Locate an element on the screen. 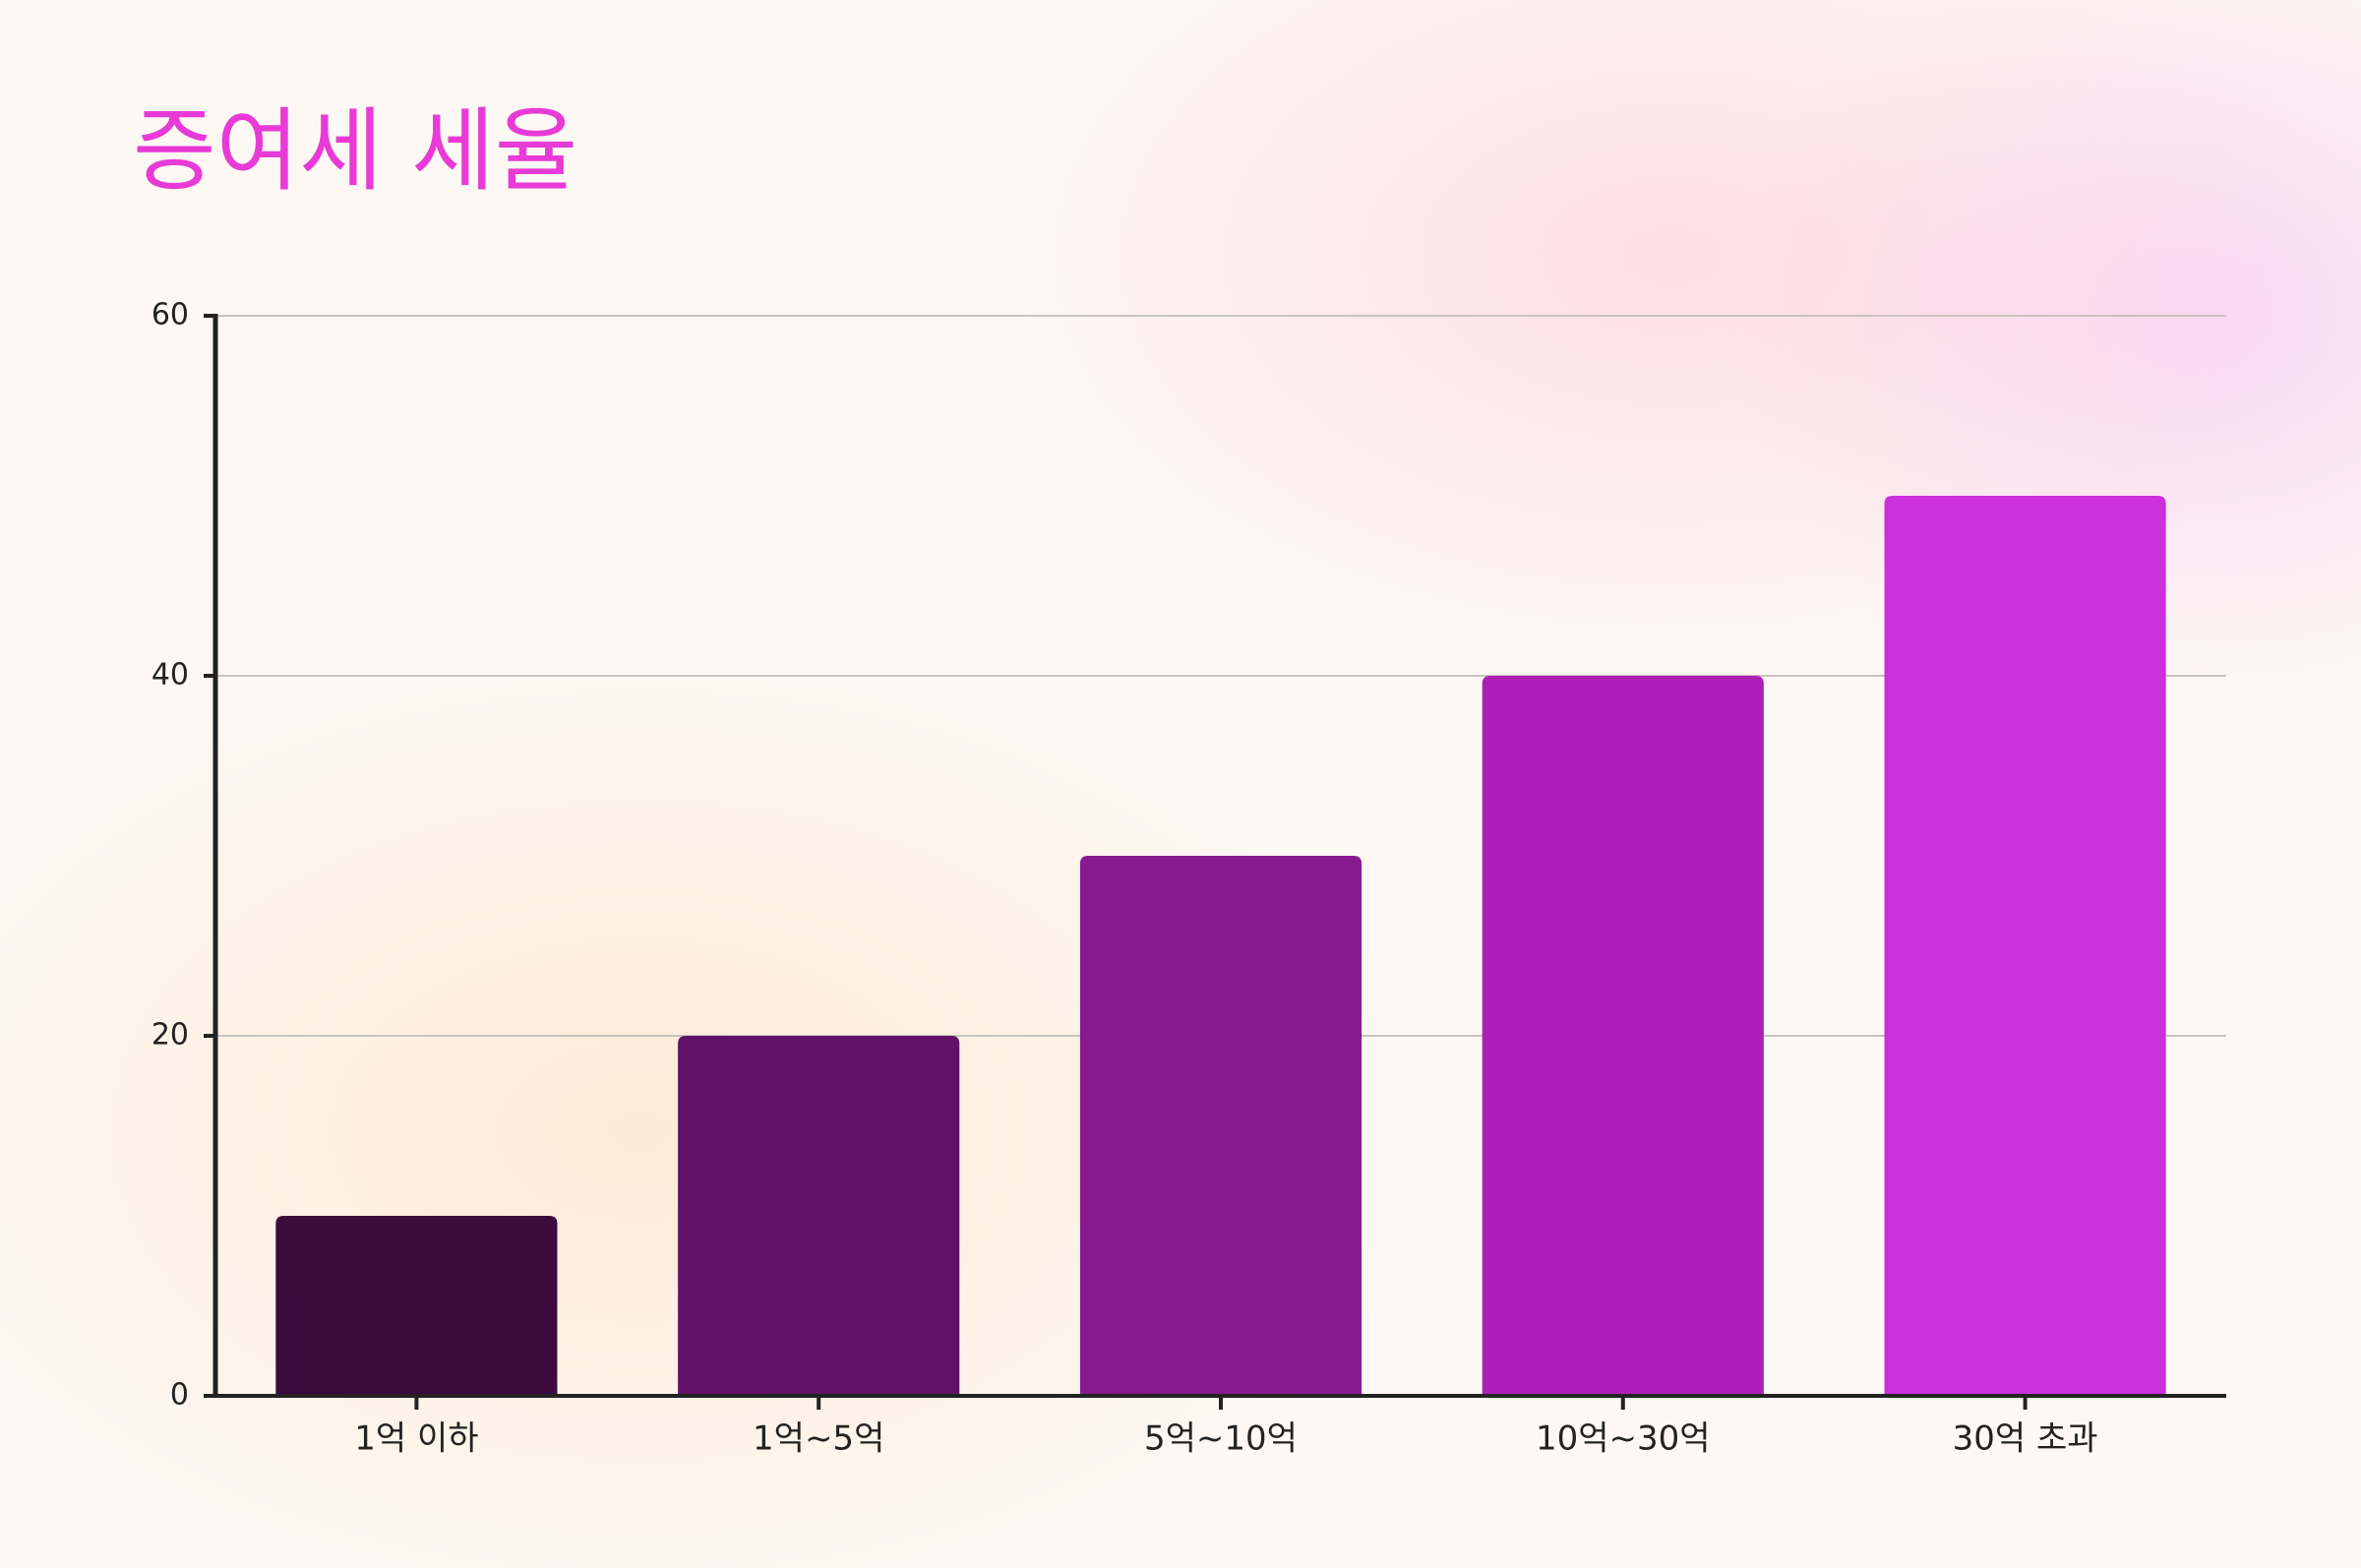 The image size is (2361, 1568). y-tick-label: 0 is located at coordinates (180, 1395).